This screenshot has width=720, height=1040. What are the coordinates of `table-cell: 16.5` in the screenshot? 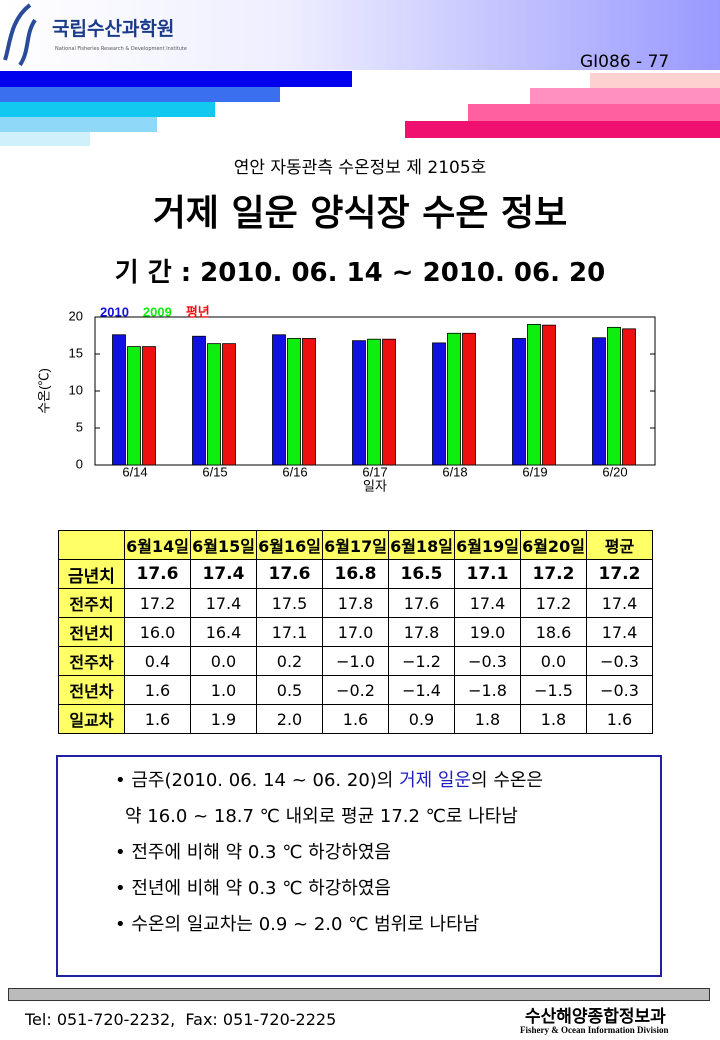 It's located at (421, 574).